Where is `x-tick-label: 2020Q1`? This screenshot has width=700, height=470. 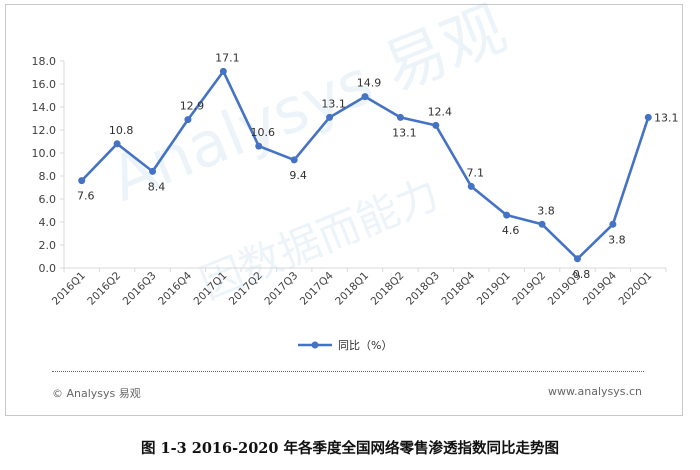
x-tick-label: 2020Q1 is located at coordinates (635, 289).